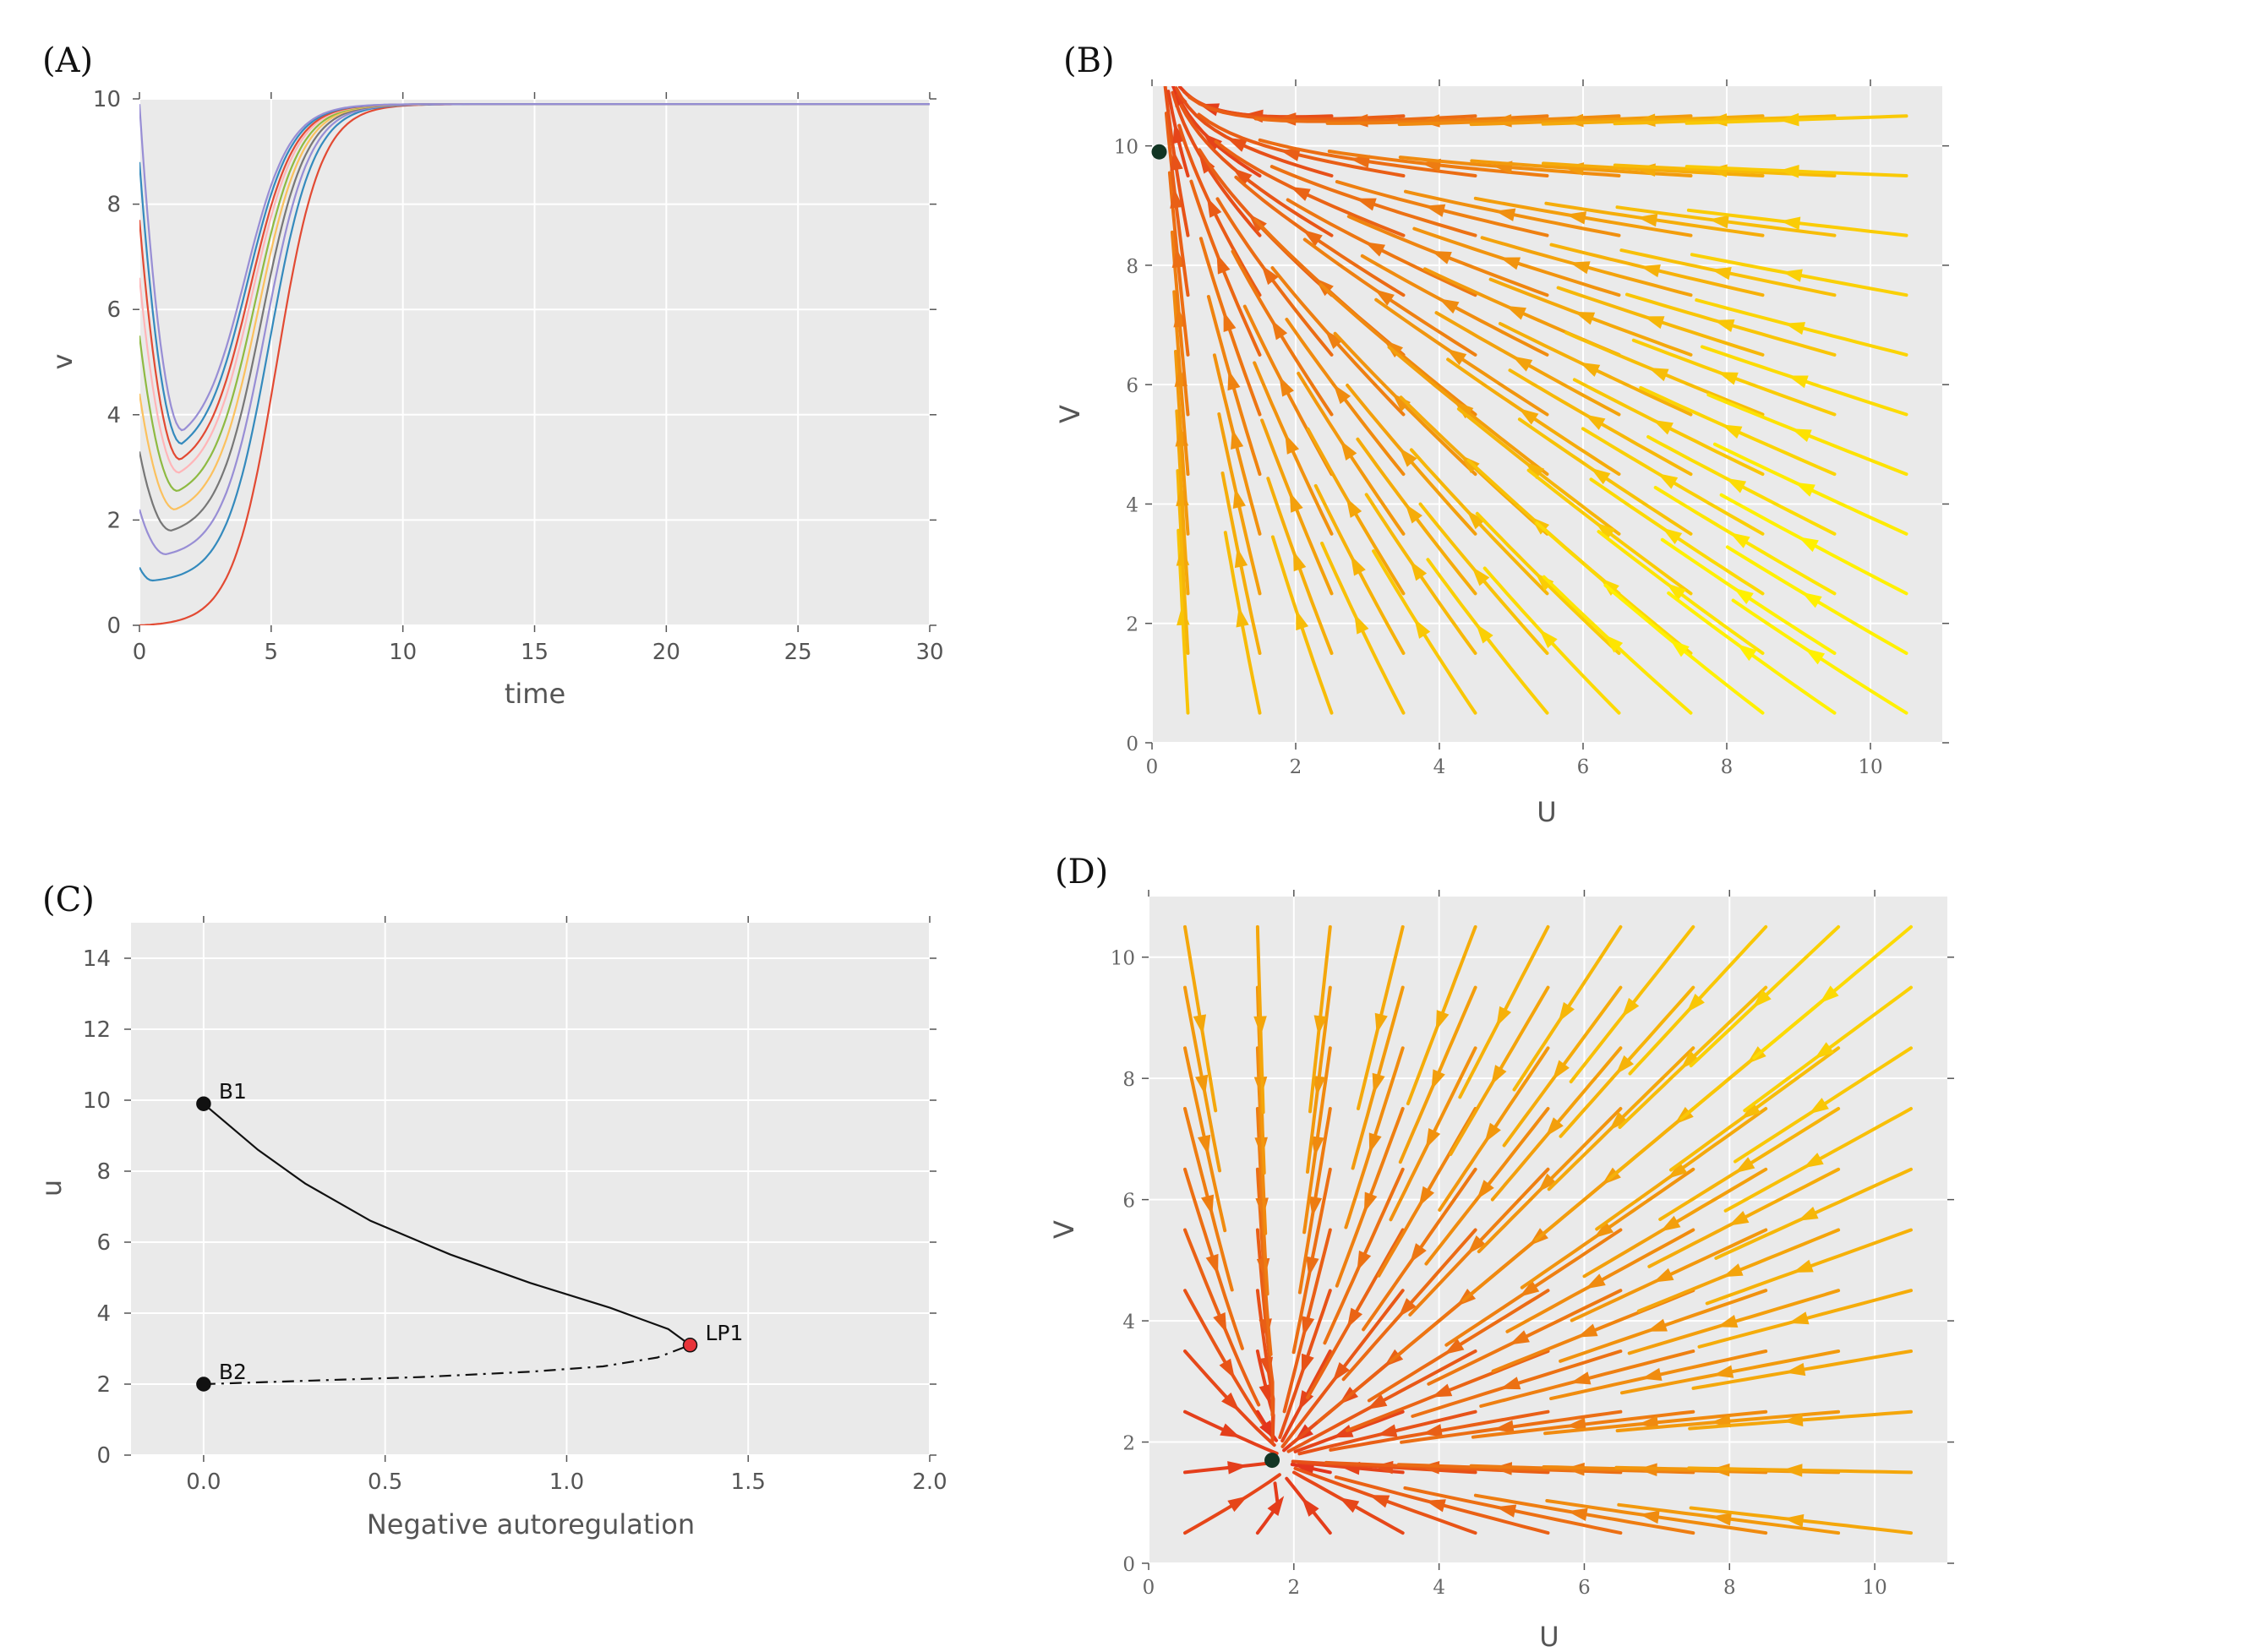  What do you see at coordinates (1548, 1229) in the screenshot?
I see `panel-d-streamlines` at bounding box center [1548, 1229].